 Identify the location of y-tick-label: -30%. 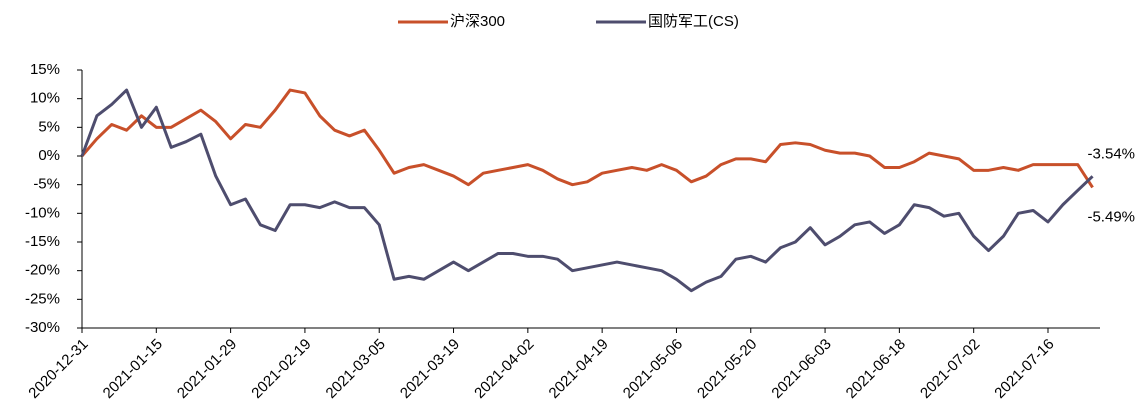
(42, 327).